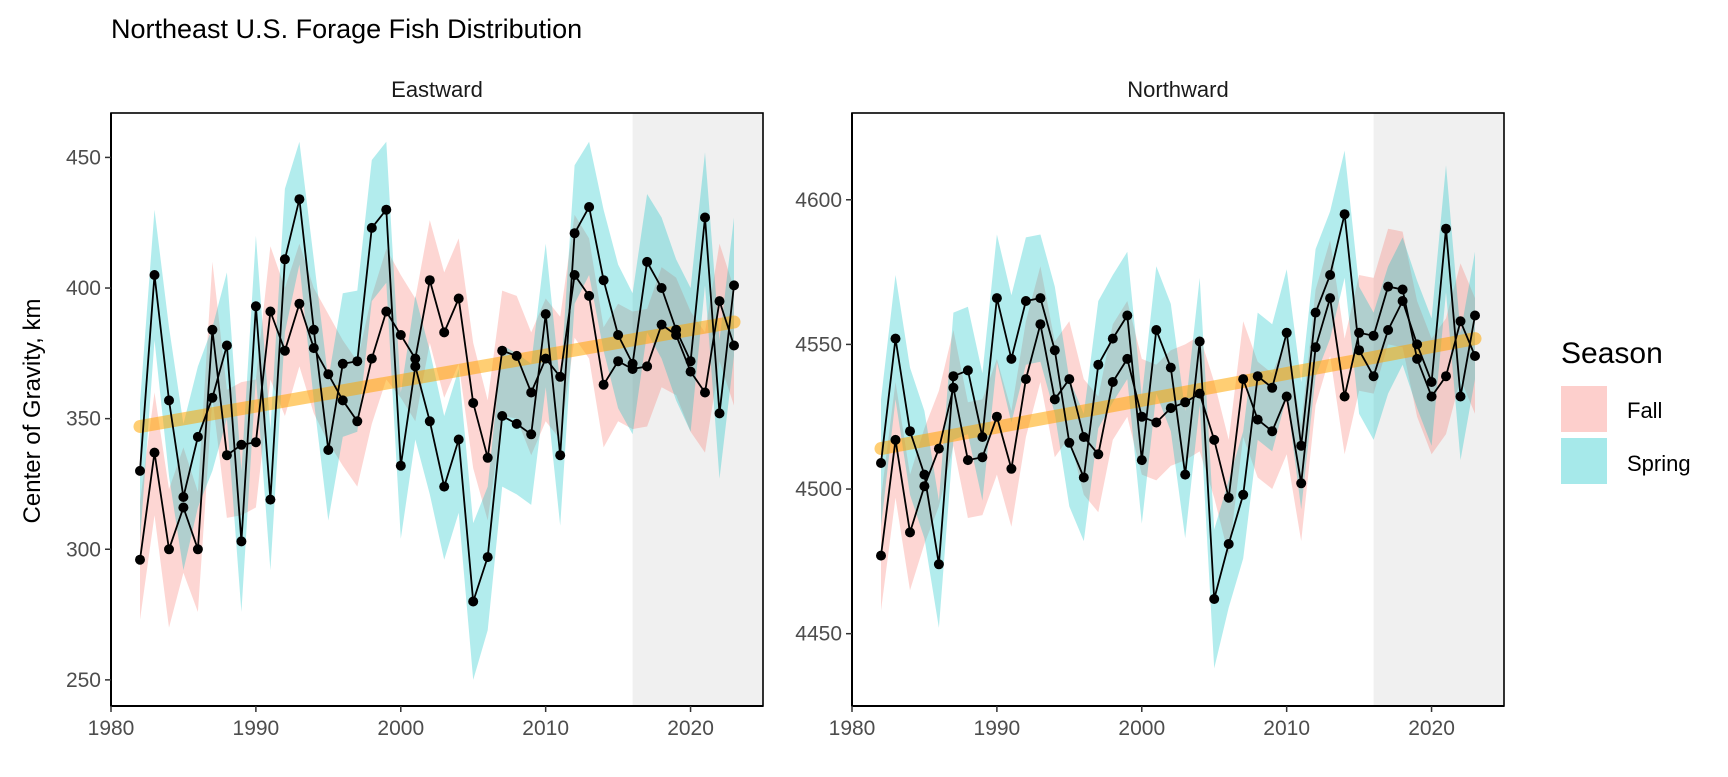  Describe the element at coordinates (1644, 410) in the screenshot. I see `legend-label-fall: Fall` at that location.